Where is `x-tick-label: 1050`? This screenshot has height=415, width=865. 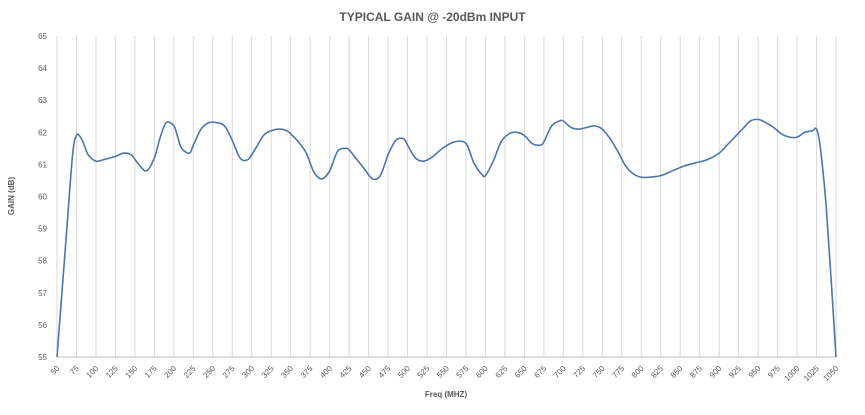
x-tick-label: 1050 is located at coordinates (830, 373).